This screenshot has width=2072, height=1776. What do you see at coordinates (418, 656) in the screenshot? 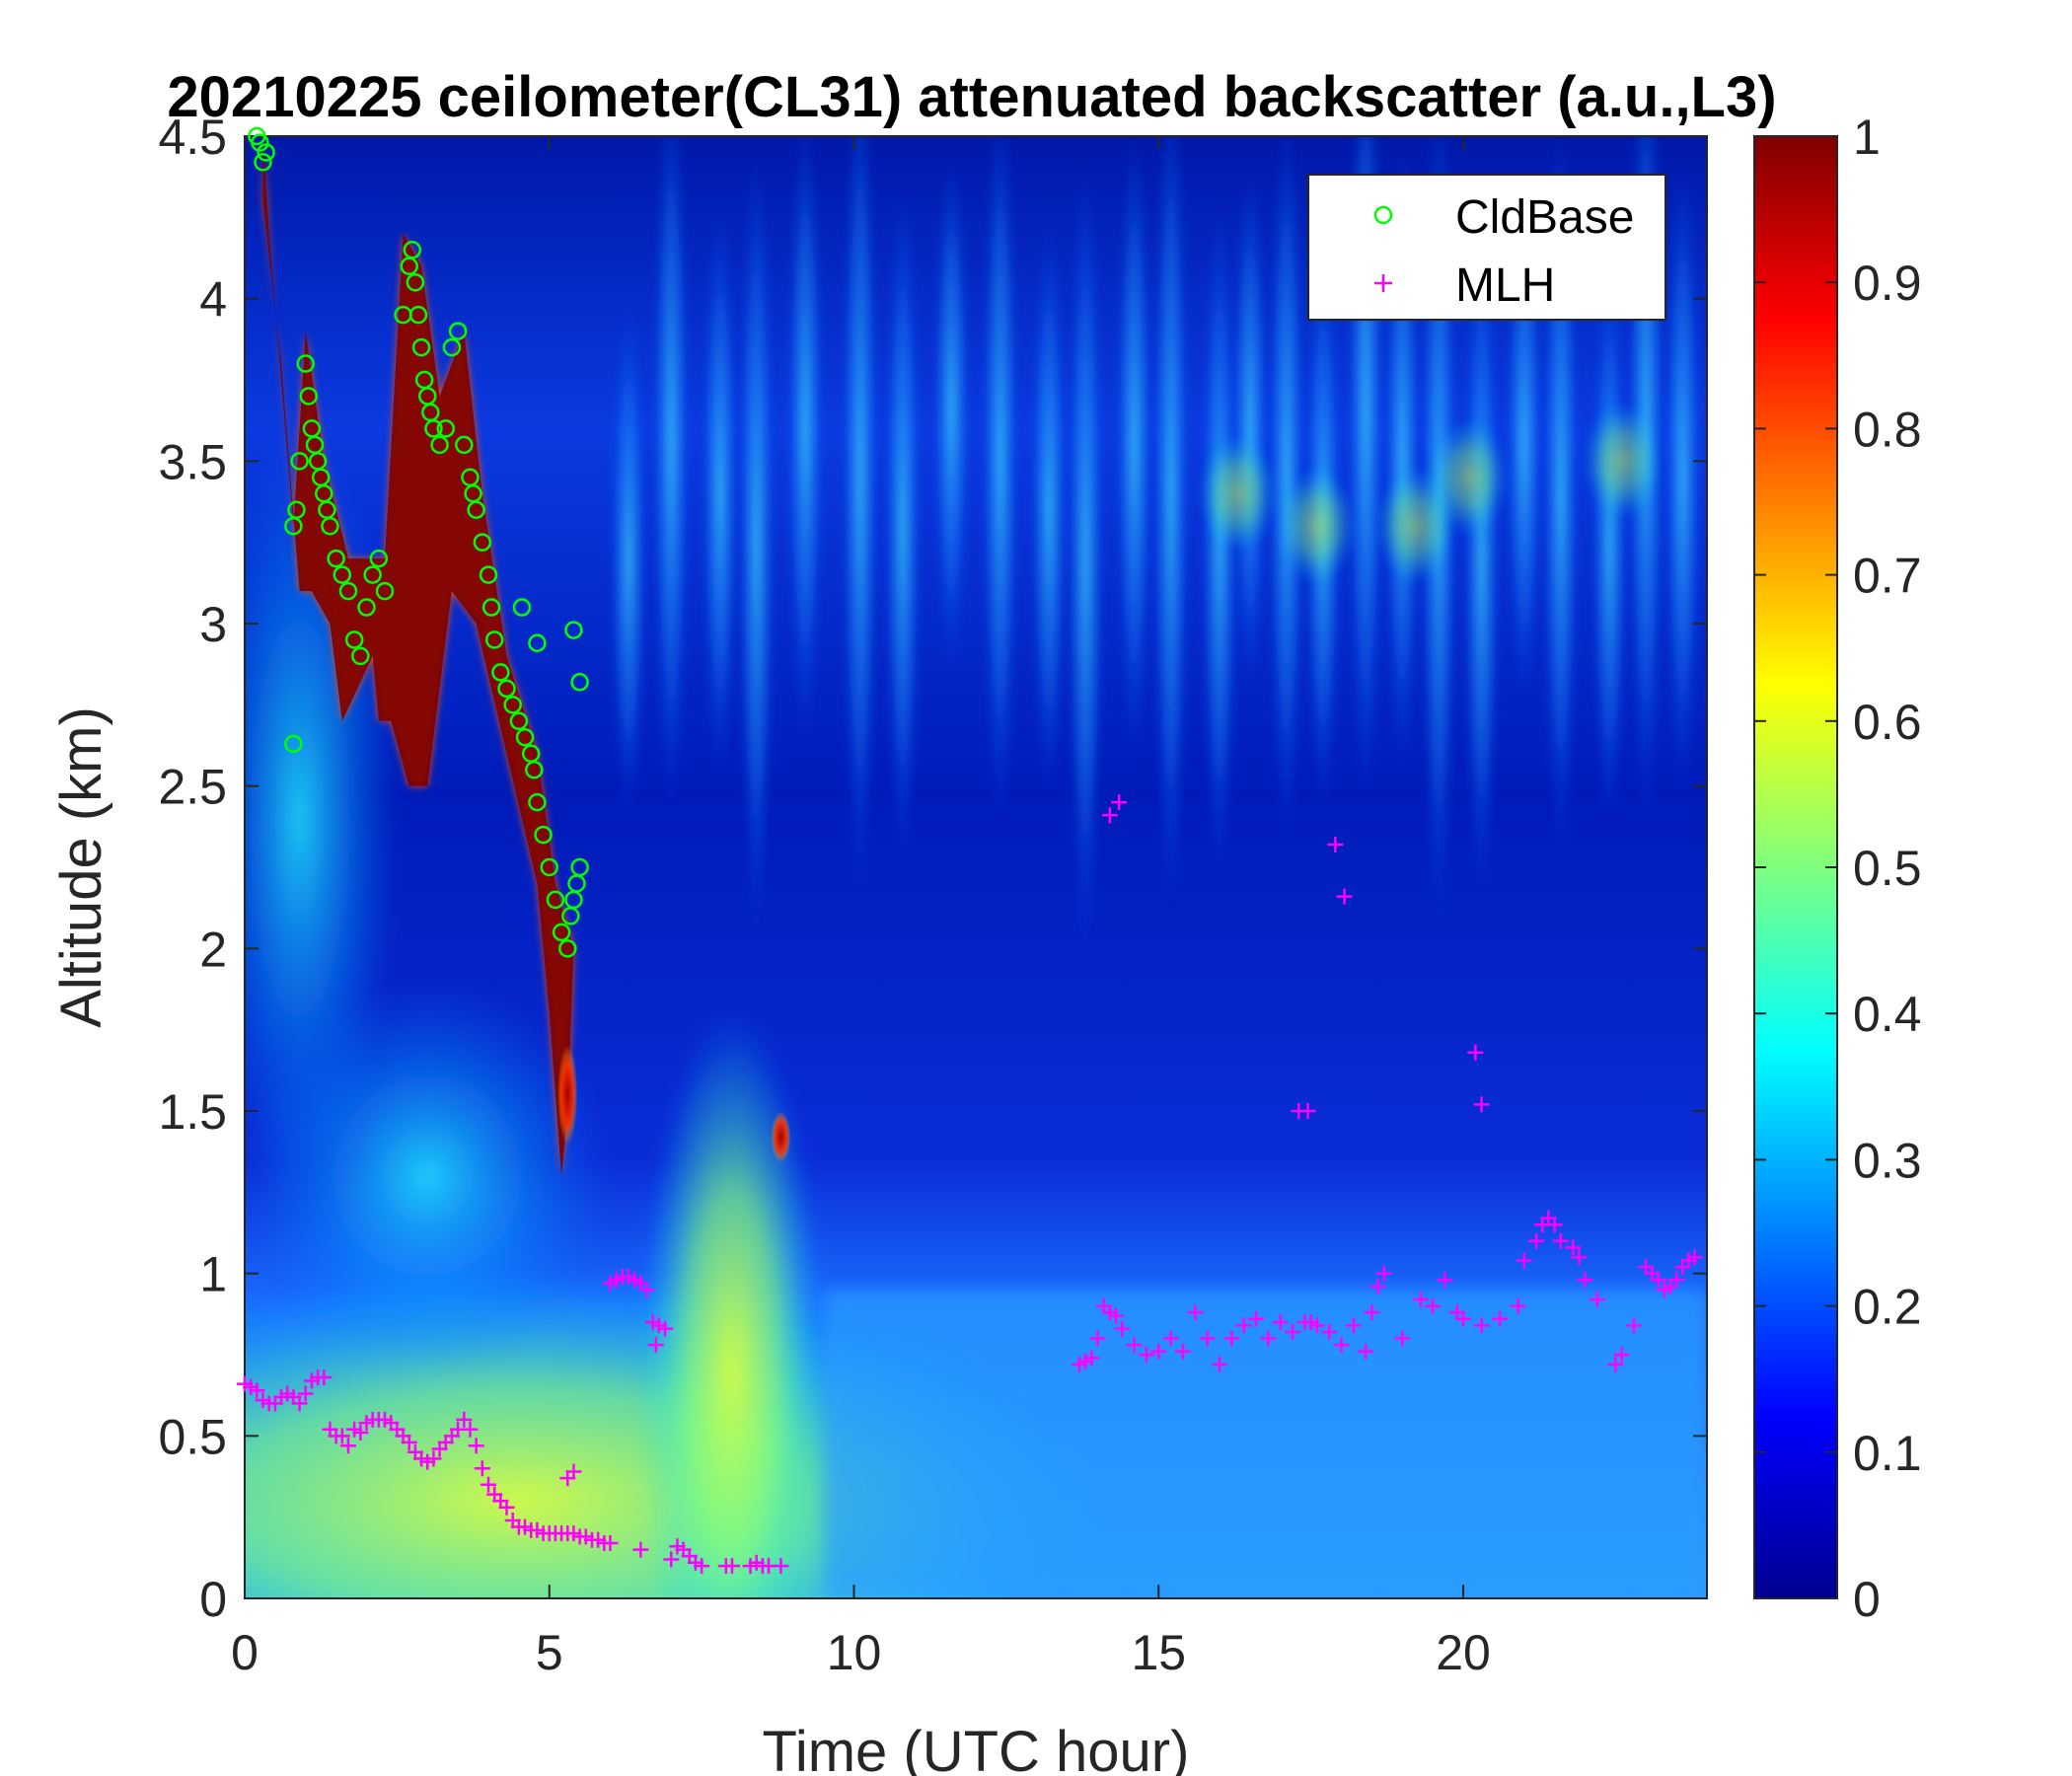
I see `heat-cloud-core` at bounding box center [418, 656].